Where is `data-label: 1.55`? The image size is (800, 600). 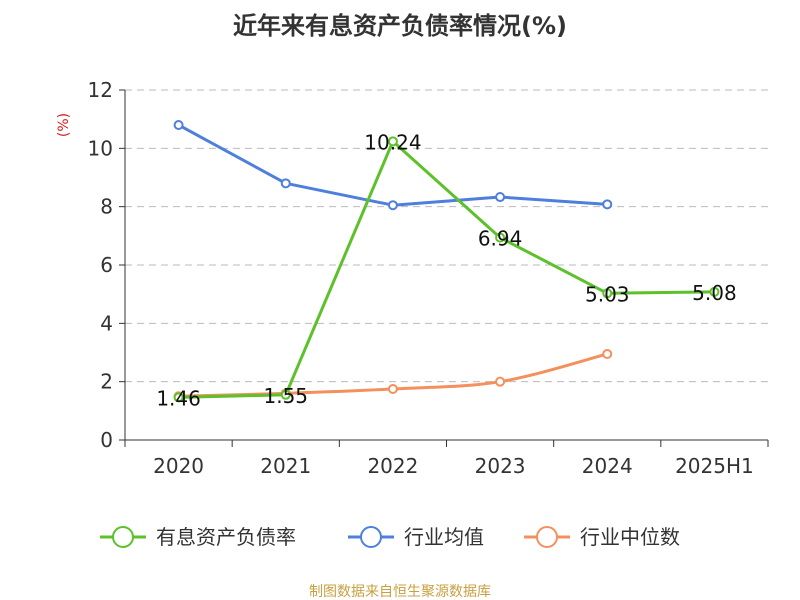
data-label: 1.55 is located at coordinates (285, 396).